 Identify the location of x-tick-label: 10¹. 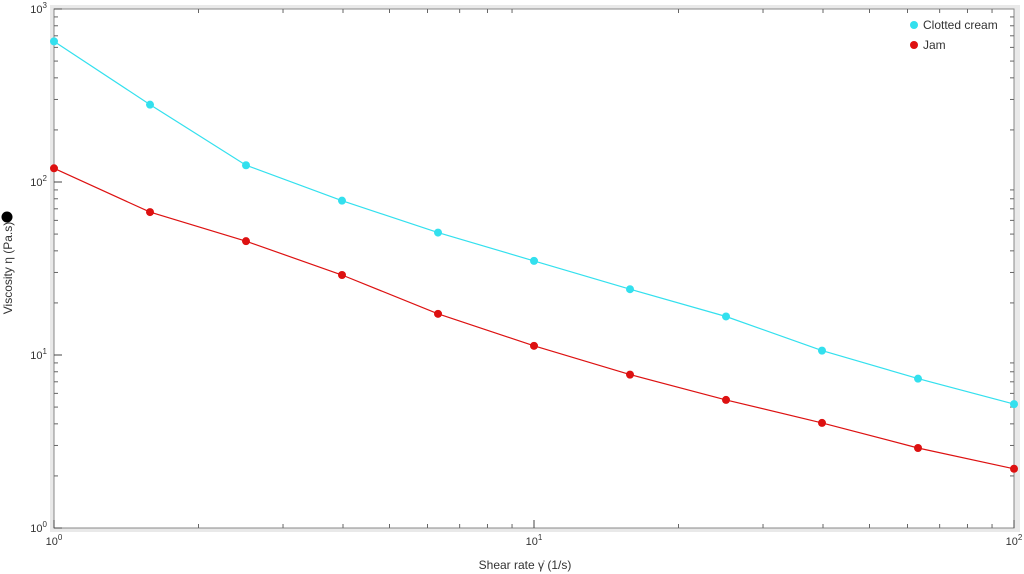
(534, 540).